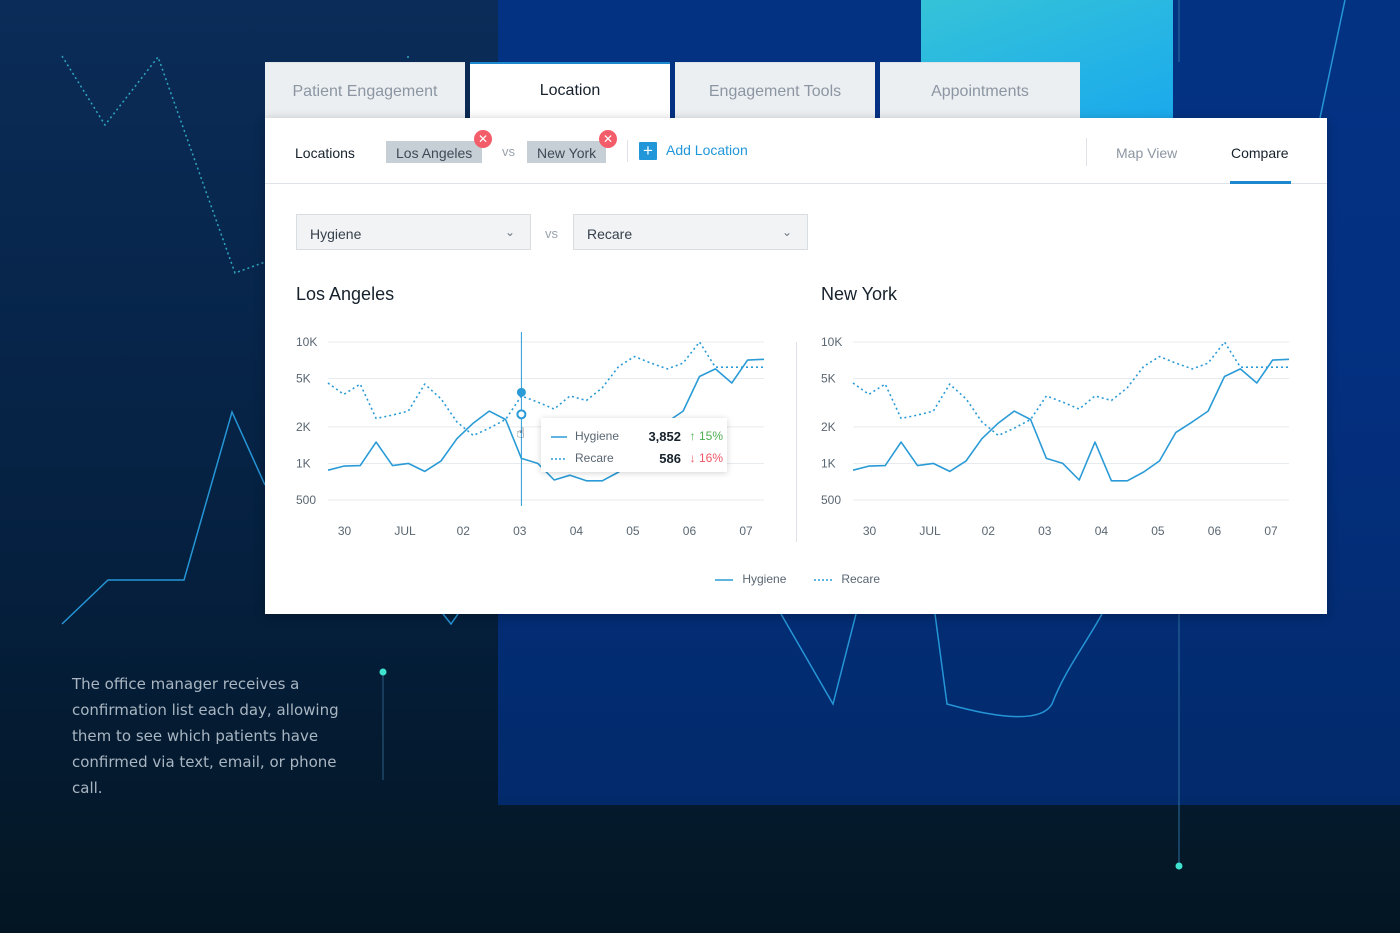  Describe the element at coordinates (1147, 153) in the screenshot. I see `map-view-tab: Map View` at that location.